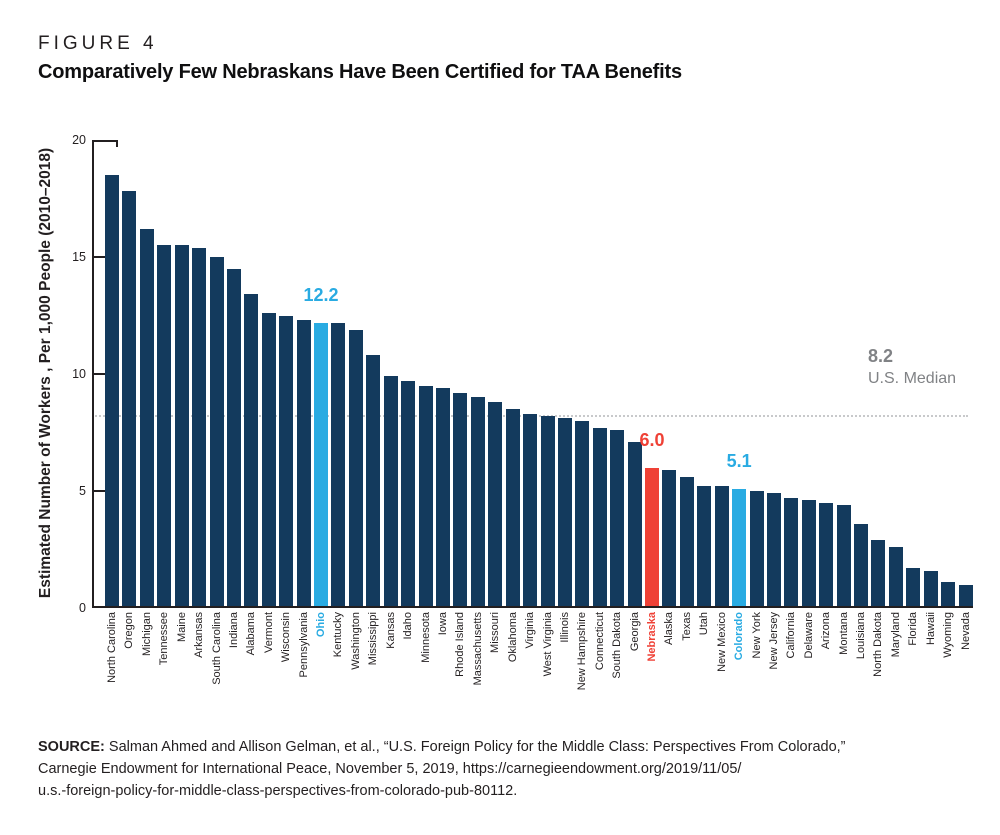  Describe the element at coordinates (199, 635) in the screenshot. I see `x-label-arkansas: Arkansas` at that location.